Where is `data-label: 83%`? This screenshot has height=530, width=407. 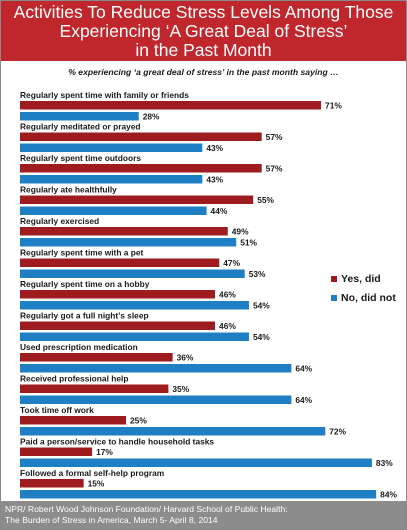 data-label: 83% is located at coordinates (384, 463).